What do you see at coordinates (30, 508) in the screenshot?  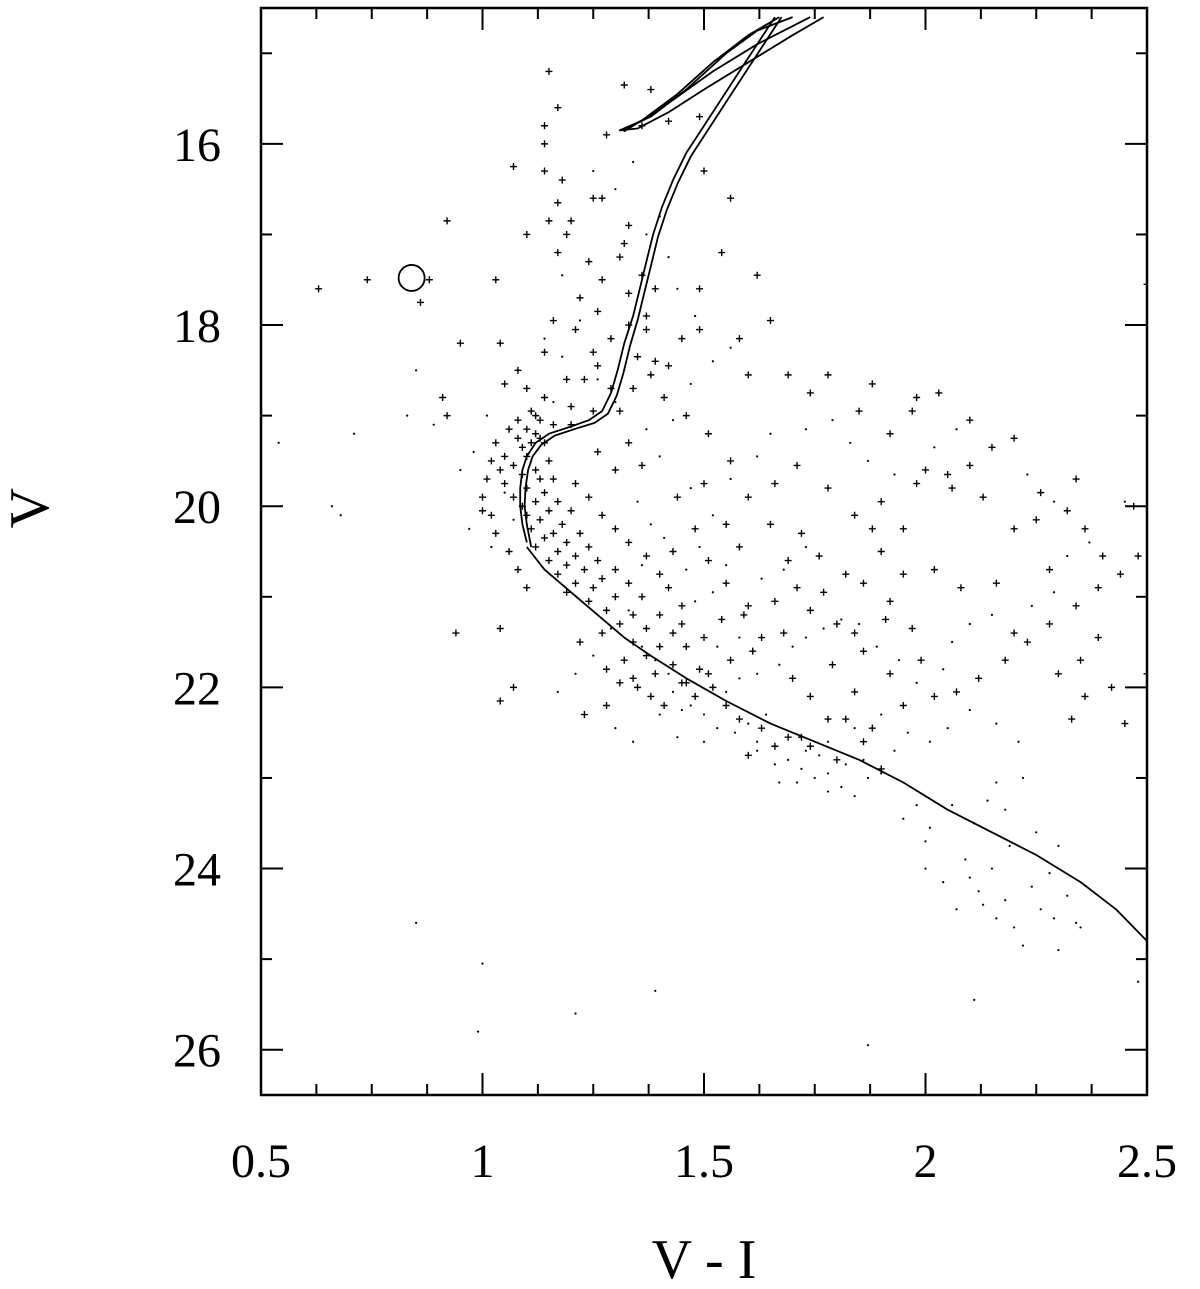 I see `y-axis-label: V` at bounding box center [30, 508].